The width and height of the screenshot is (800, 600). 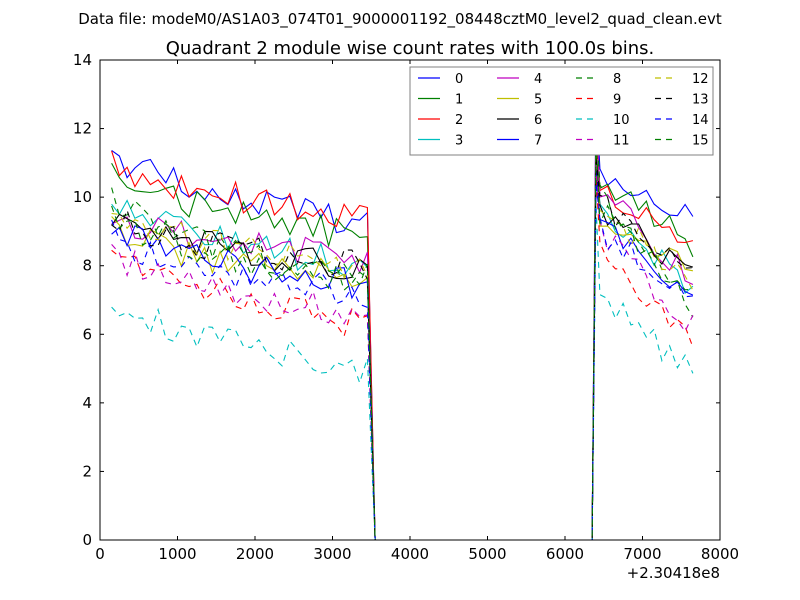 I want to click on x-tick-label: 2000, so click(x=255, y=554).